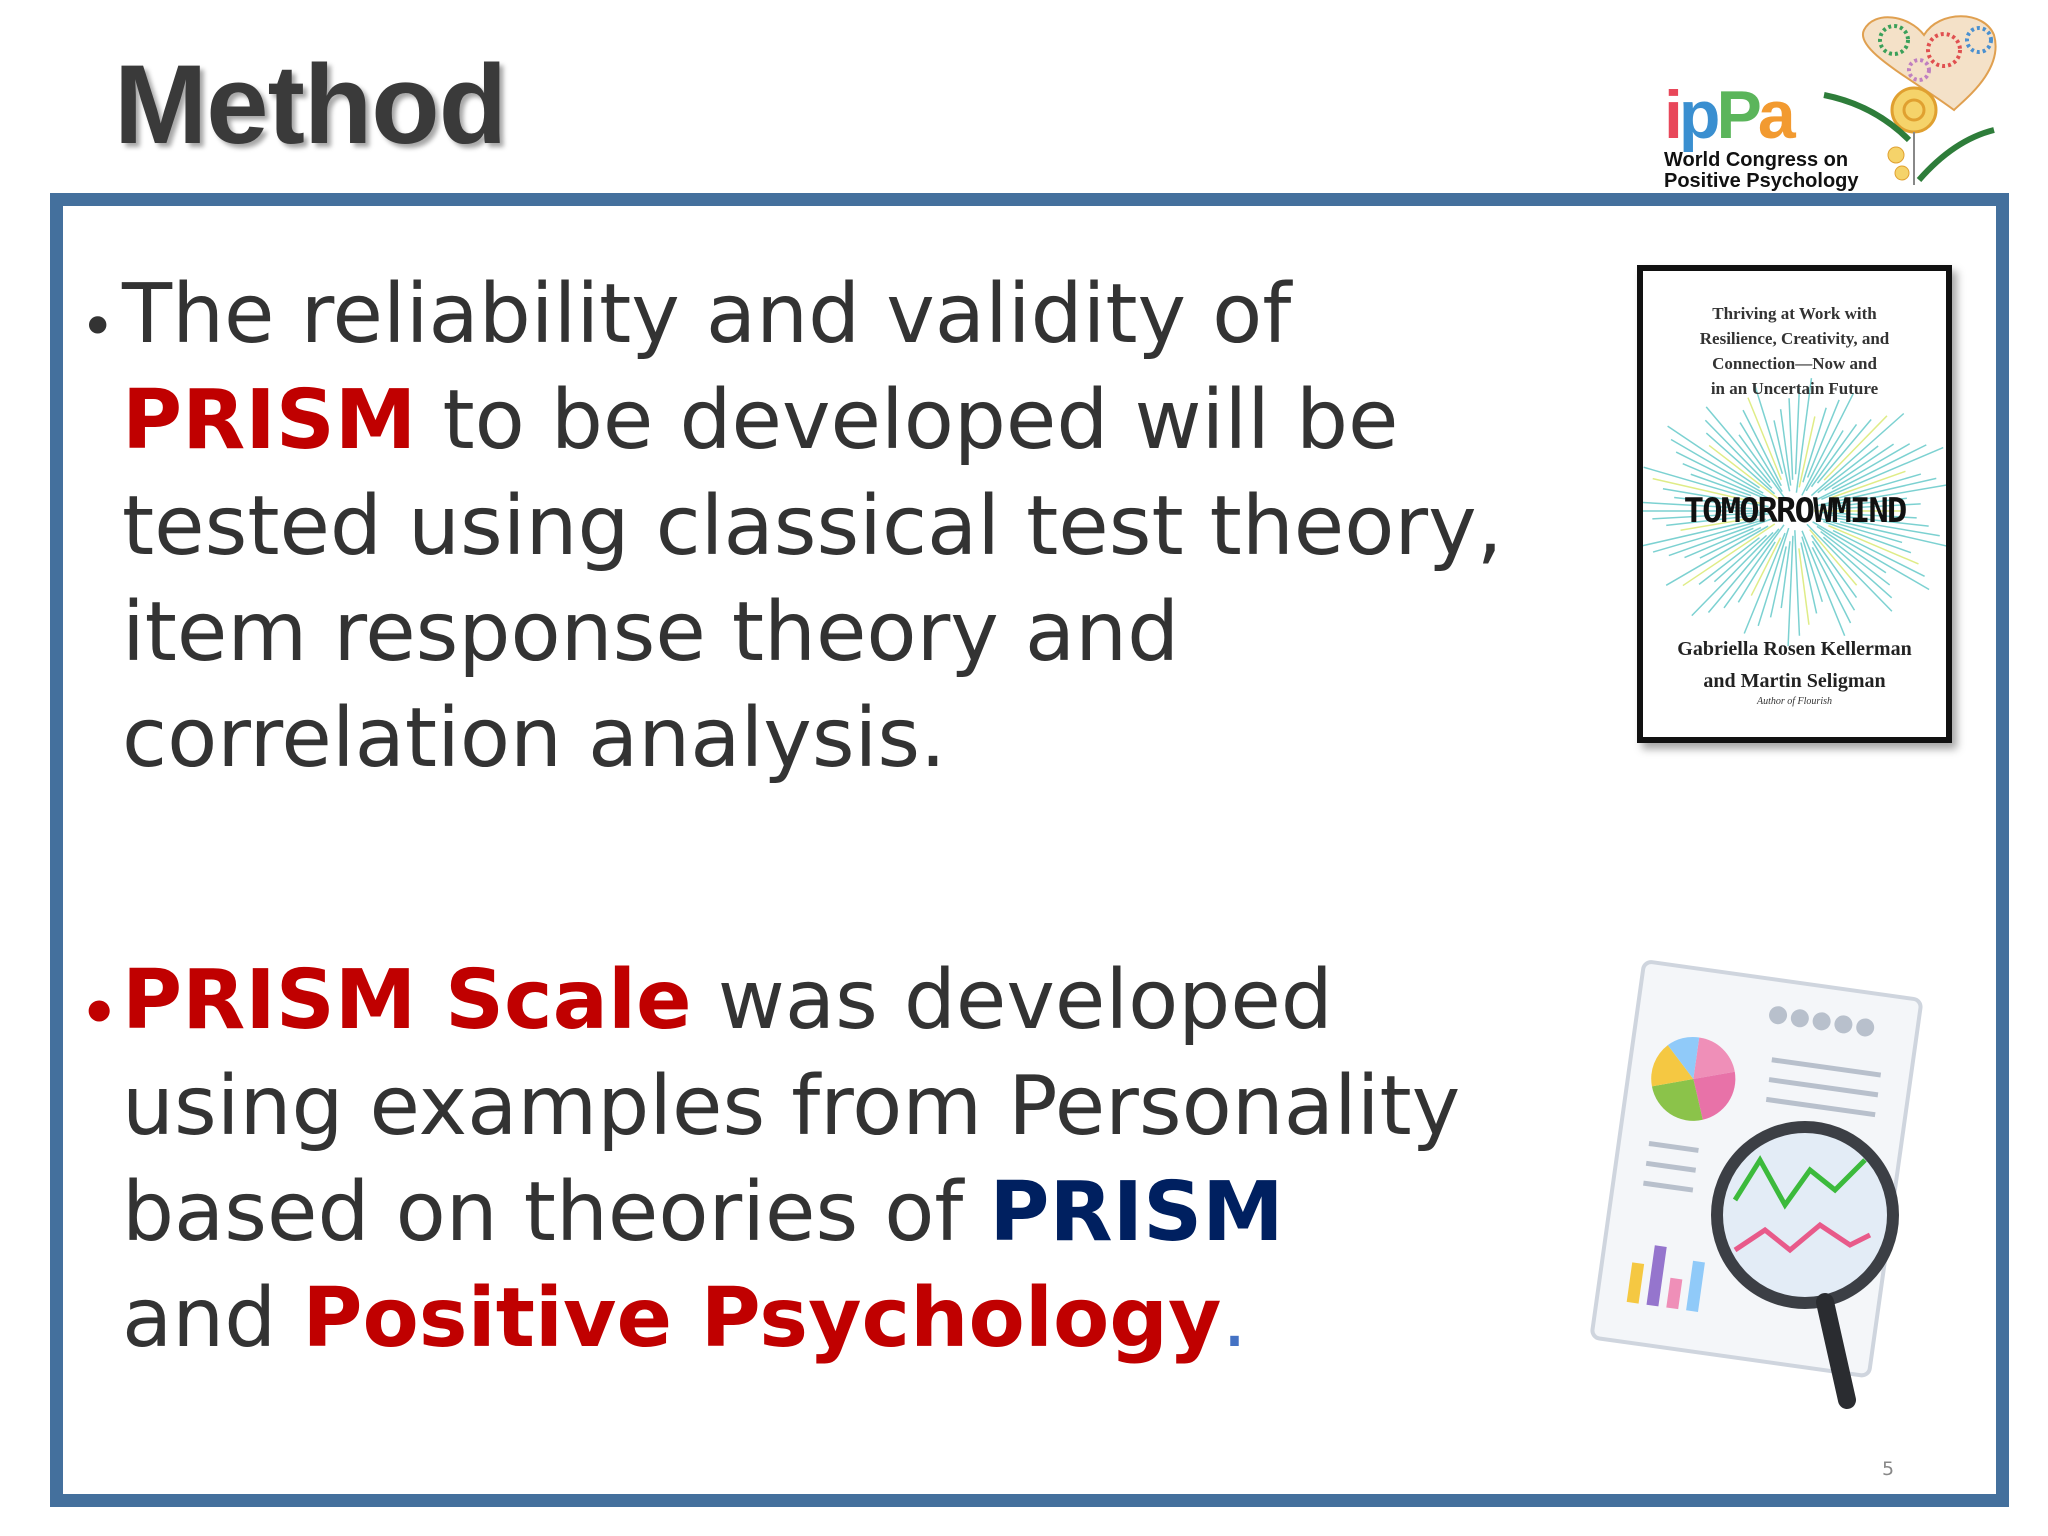 Image resolution: width=2048 pixels, height=1536 pixels. What do you see at coordinates (1794, 338) in the screenshot?
I see `book-subtitle: Resilience, Creativity, and` at bounding box center [1794, 338].